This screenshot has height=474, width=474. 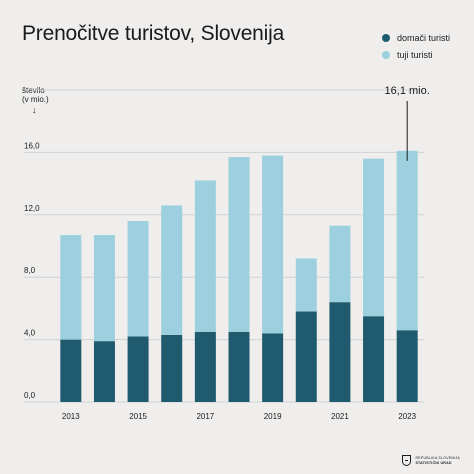 I want to click on logo-line-1: REPUBLIKA SLOVENIJA, so click(x=437, y=458).